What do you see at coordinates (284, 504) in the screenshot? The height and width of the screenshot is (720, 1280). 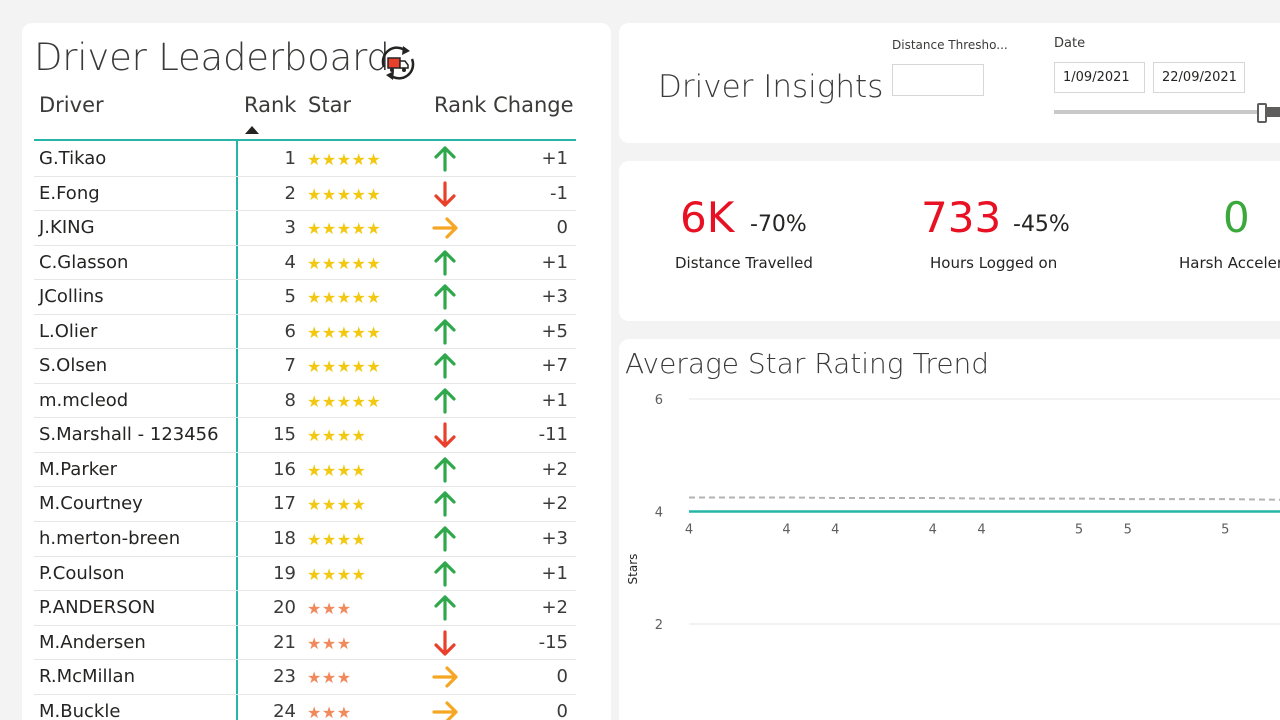 I see `driver-rank: 17` at bounding box center [284, 504].